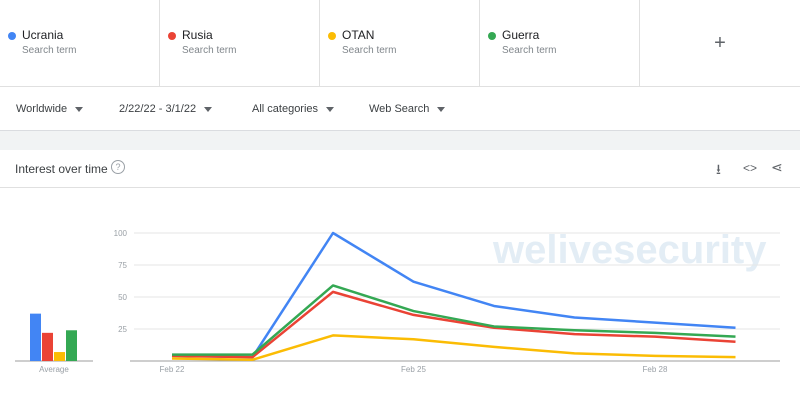 The height and width of the screenshot is (416, 800). I want to click on series-line-otan, so click(453, 347).